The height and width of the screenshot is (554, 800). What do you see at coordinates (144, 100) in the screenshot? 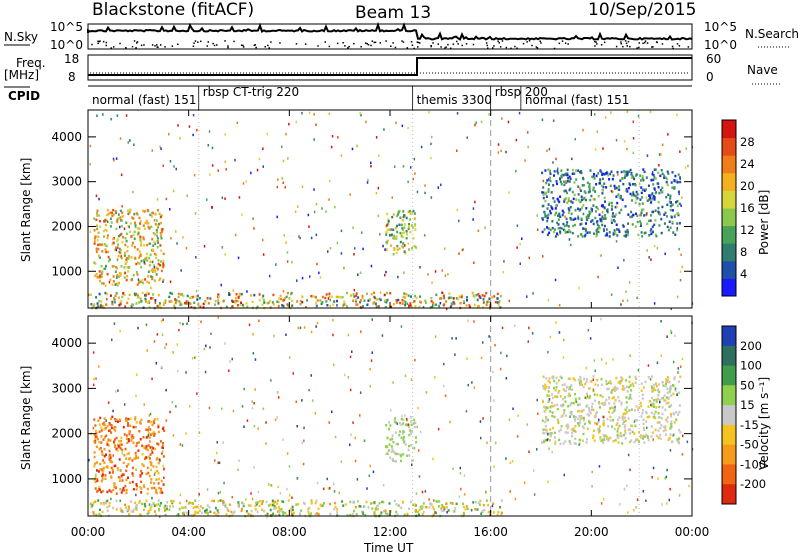
I see `mode-label: normal (fast) 151` at bounding box center [144, 100].